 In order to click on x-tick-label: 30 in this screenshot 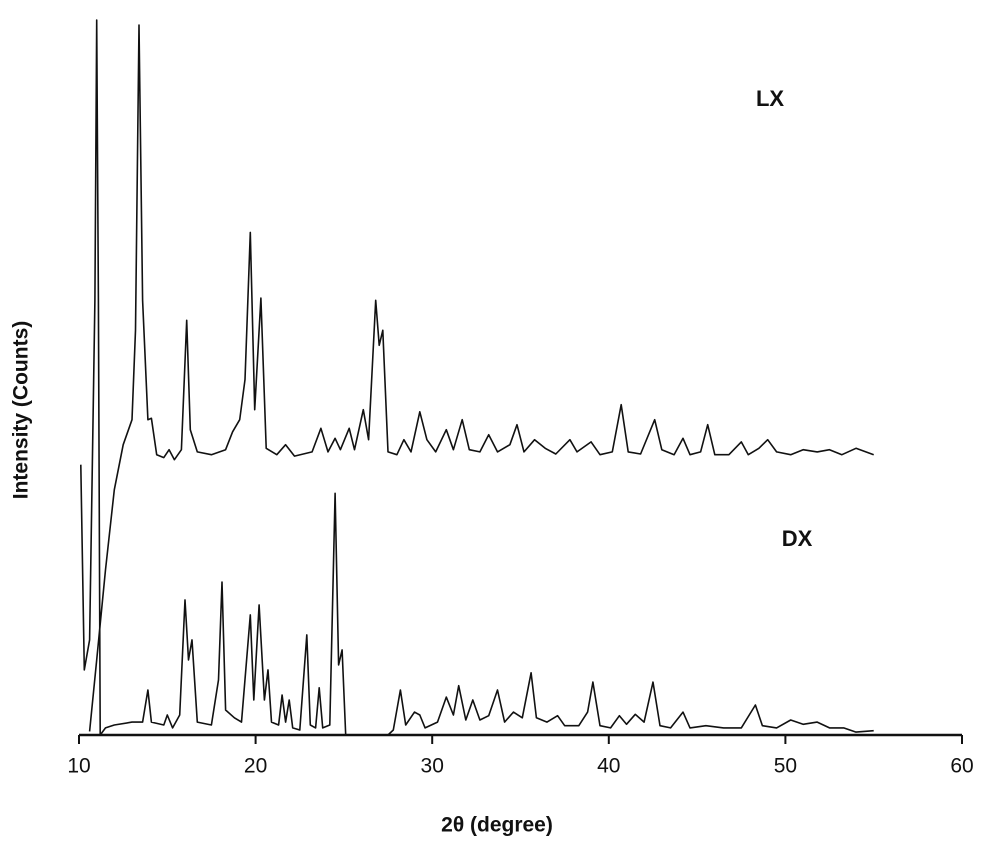, I will do `click(432, 766)`.